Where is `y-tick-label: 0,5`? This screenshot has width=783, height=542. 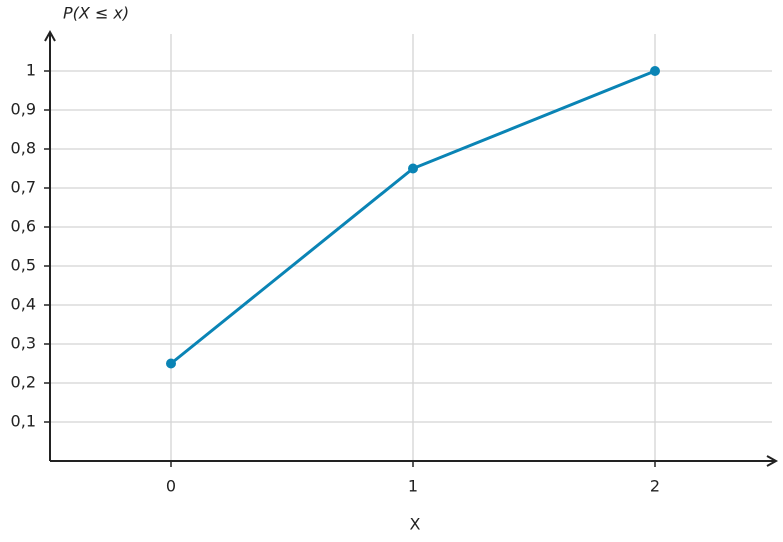
y-tick-label: 0,5 is located at coordinates (23, 265).